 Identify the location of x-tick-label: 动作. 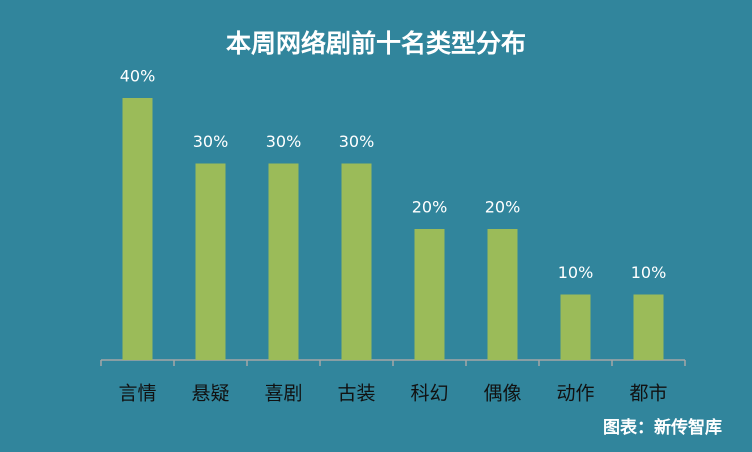
(575, 394).